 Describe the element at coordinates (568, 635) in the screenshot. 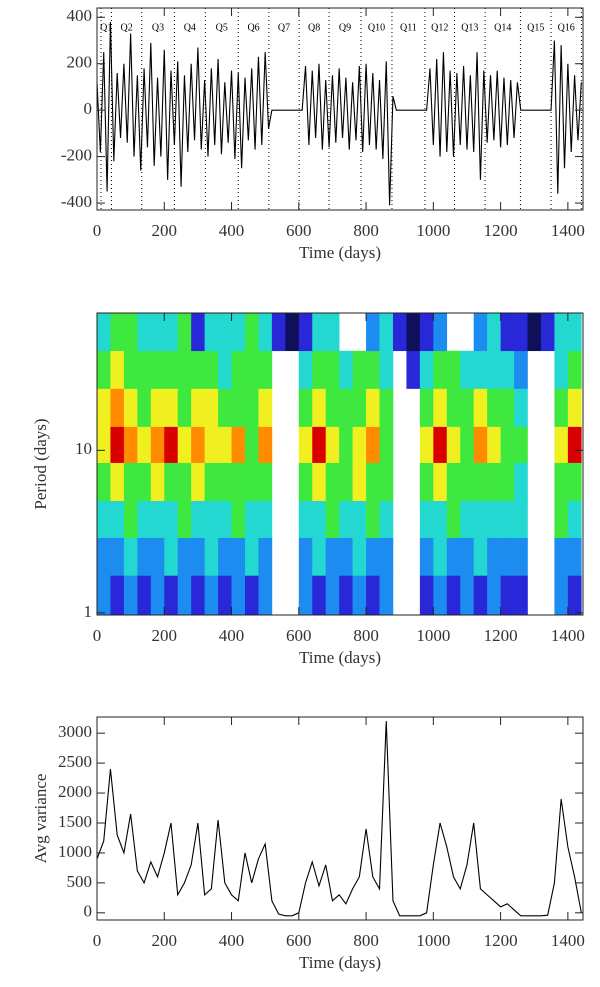

I see `x-tick-label: 1400` at that location.